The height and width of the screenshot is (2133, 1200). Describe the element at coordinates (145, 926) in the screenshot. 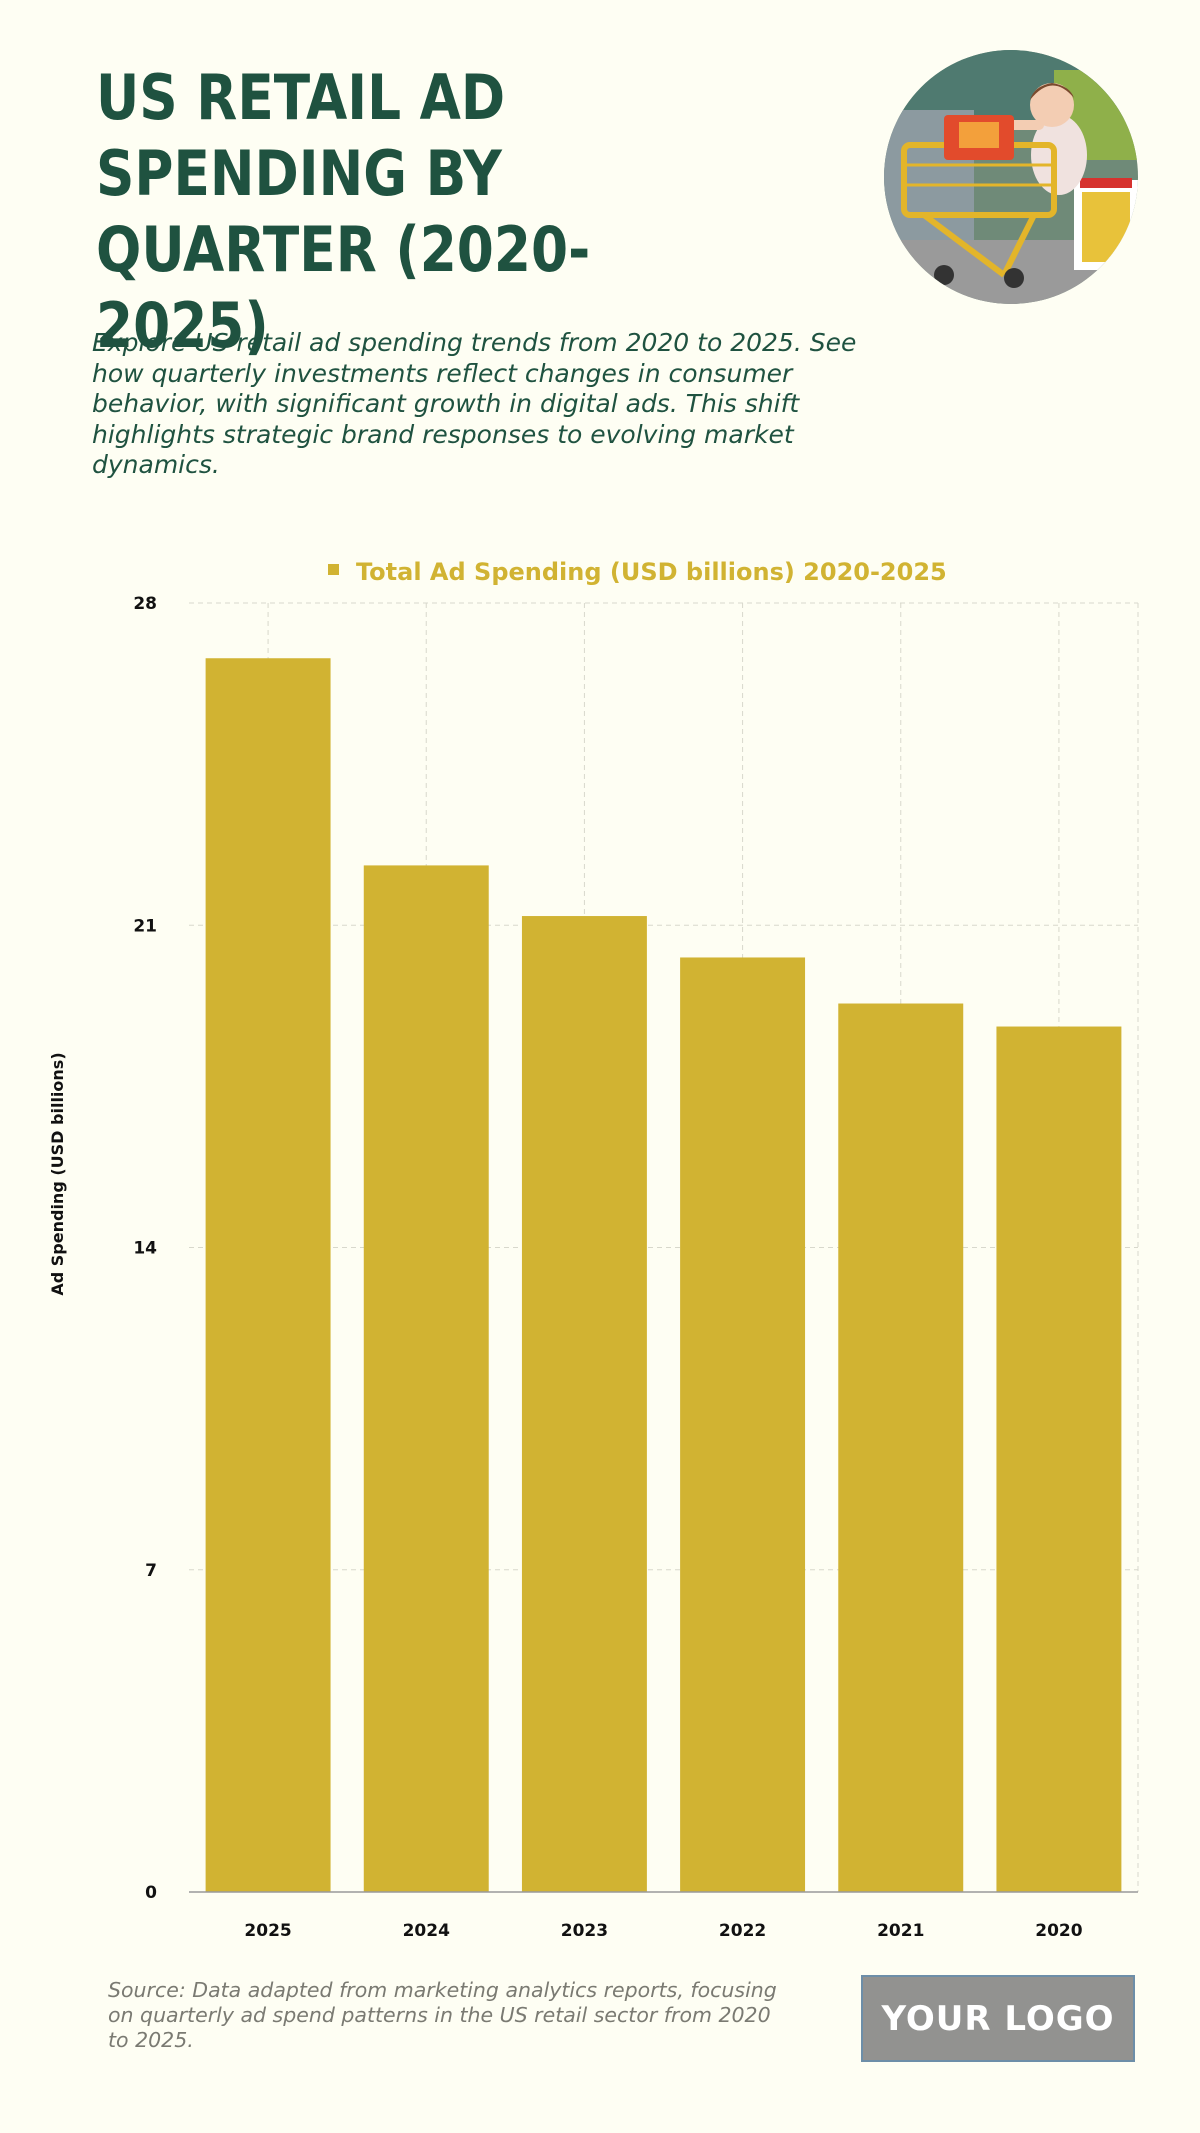

I see `y-tick-label-3: 21` at that location.